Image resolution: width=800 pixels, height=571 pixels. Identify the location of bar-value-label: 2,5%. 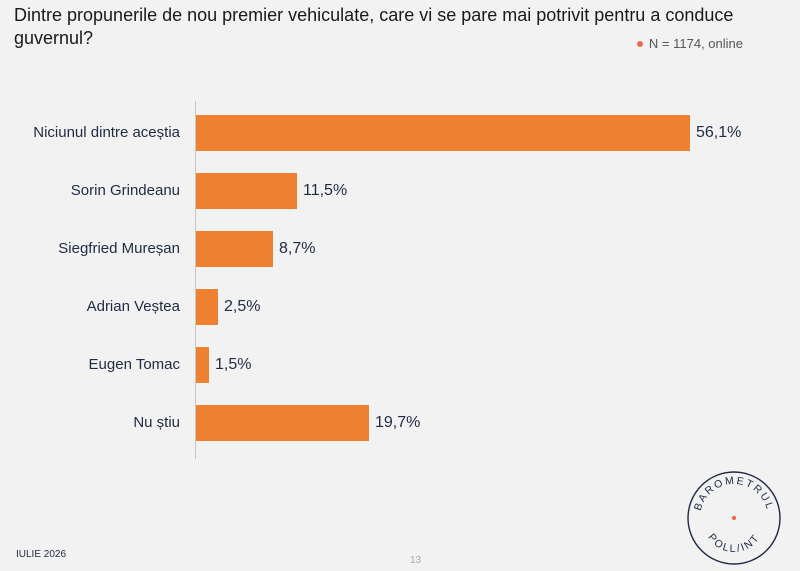
(242, 306).